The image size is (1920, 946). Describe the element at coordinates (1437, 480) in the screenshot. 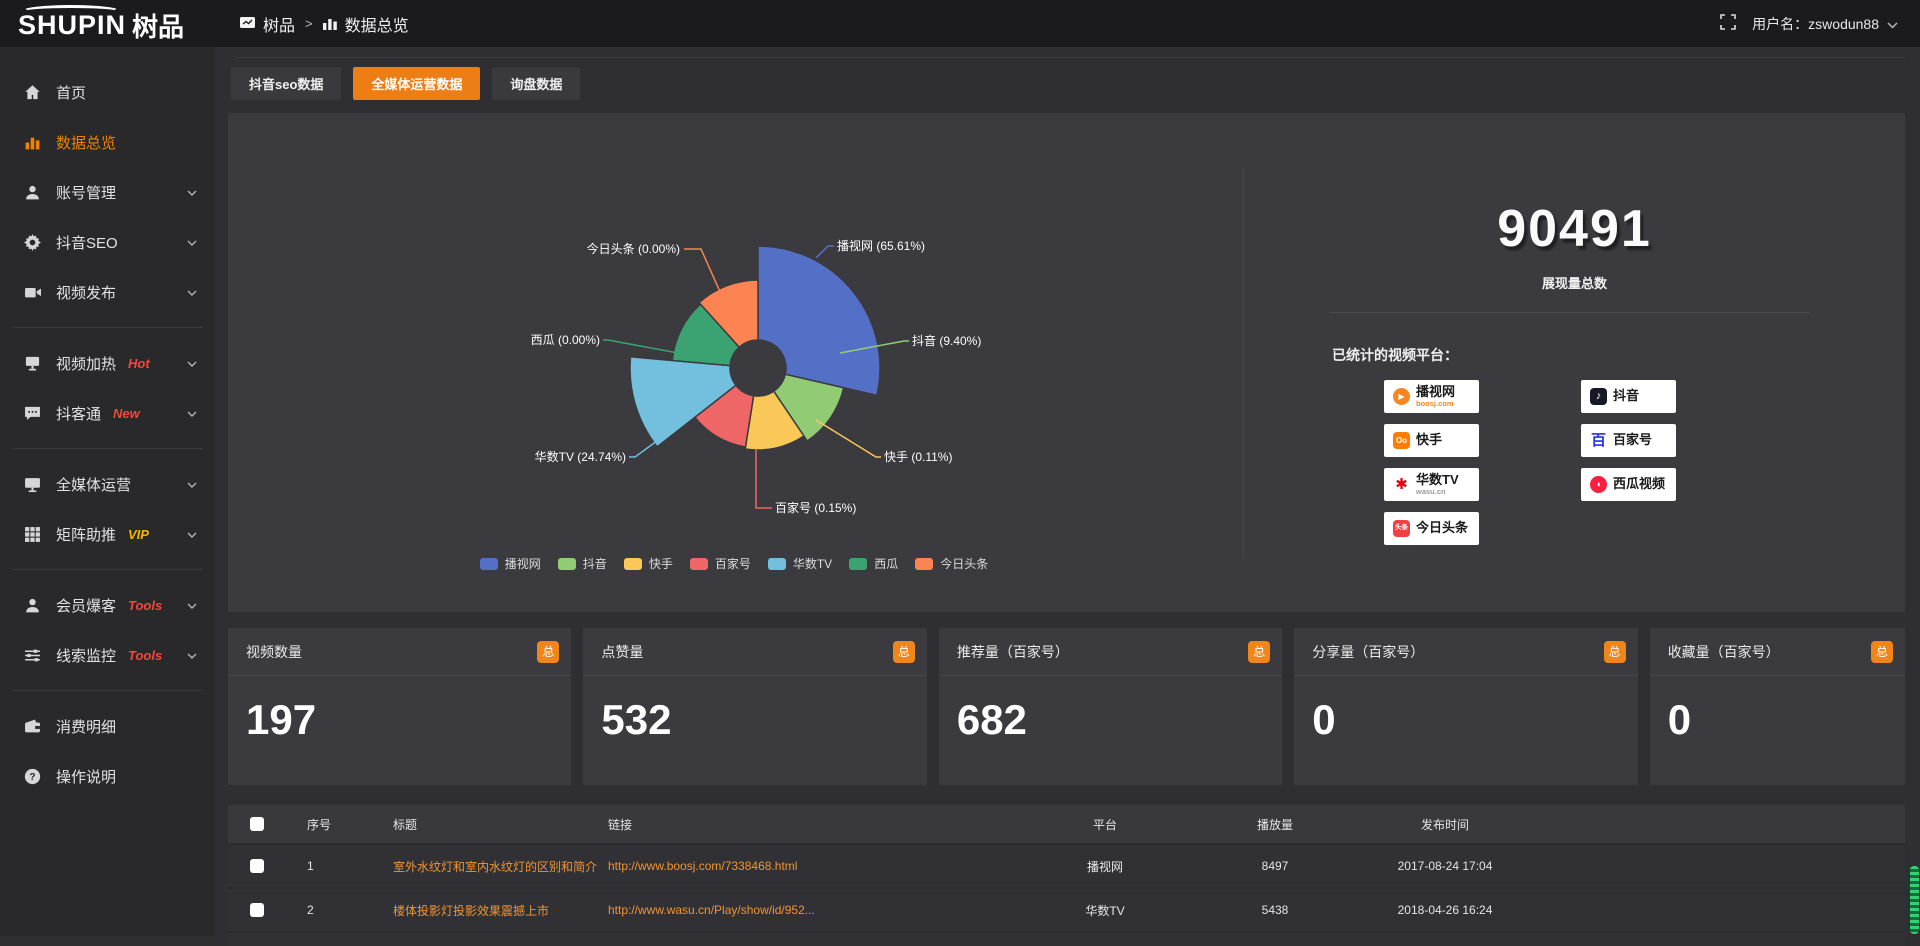

I see `platform-name: 华数TV` at that location.